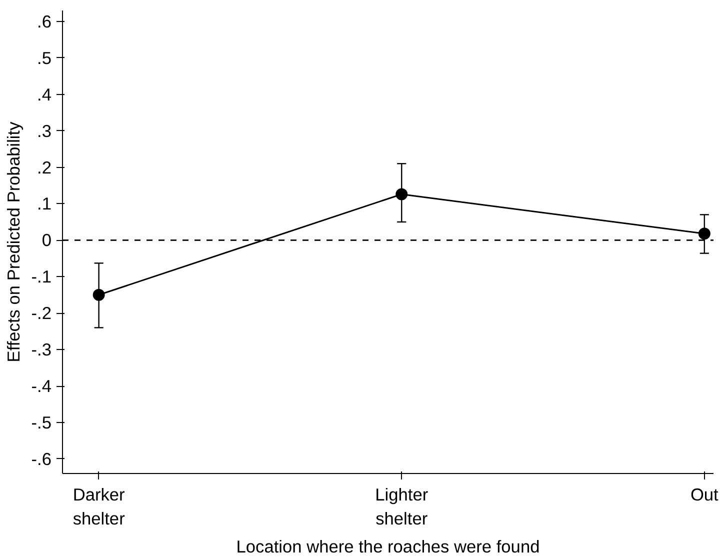 The height and width of the screenshot is (559, 721). What do you see at coordinates (44, 130) in the screenshot?
I see `y-tick-label: .3` at bounding box center [44, 130].